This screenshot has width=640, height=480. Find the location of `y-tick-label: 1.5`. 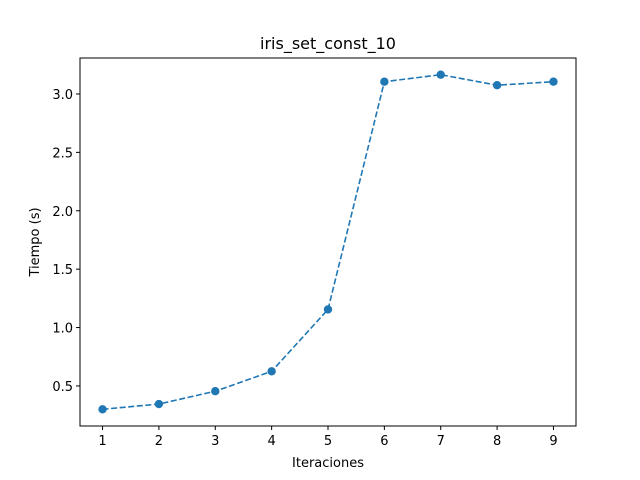

y-tick-label: 1.5 is located at coordinates (62, 270).